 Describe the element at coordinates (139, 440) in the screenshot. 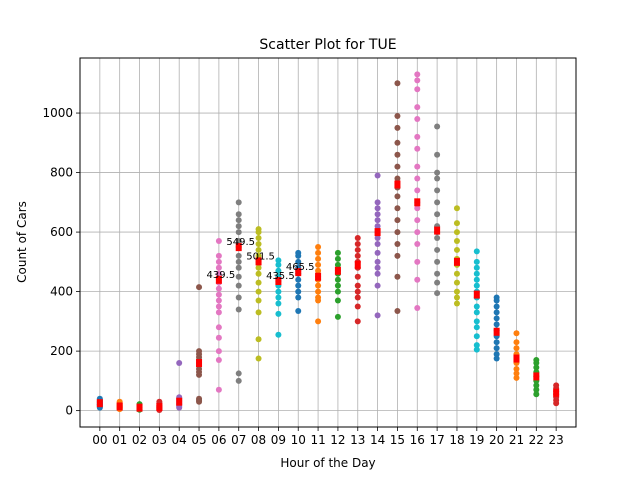

I see `x-tick-label: 02` at that location.